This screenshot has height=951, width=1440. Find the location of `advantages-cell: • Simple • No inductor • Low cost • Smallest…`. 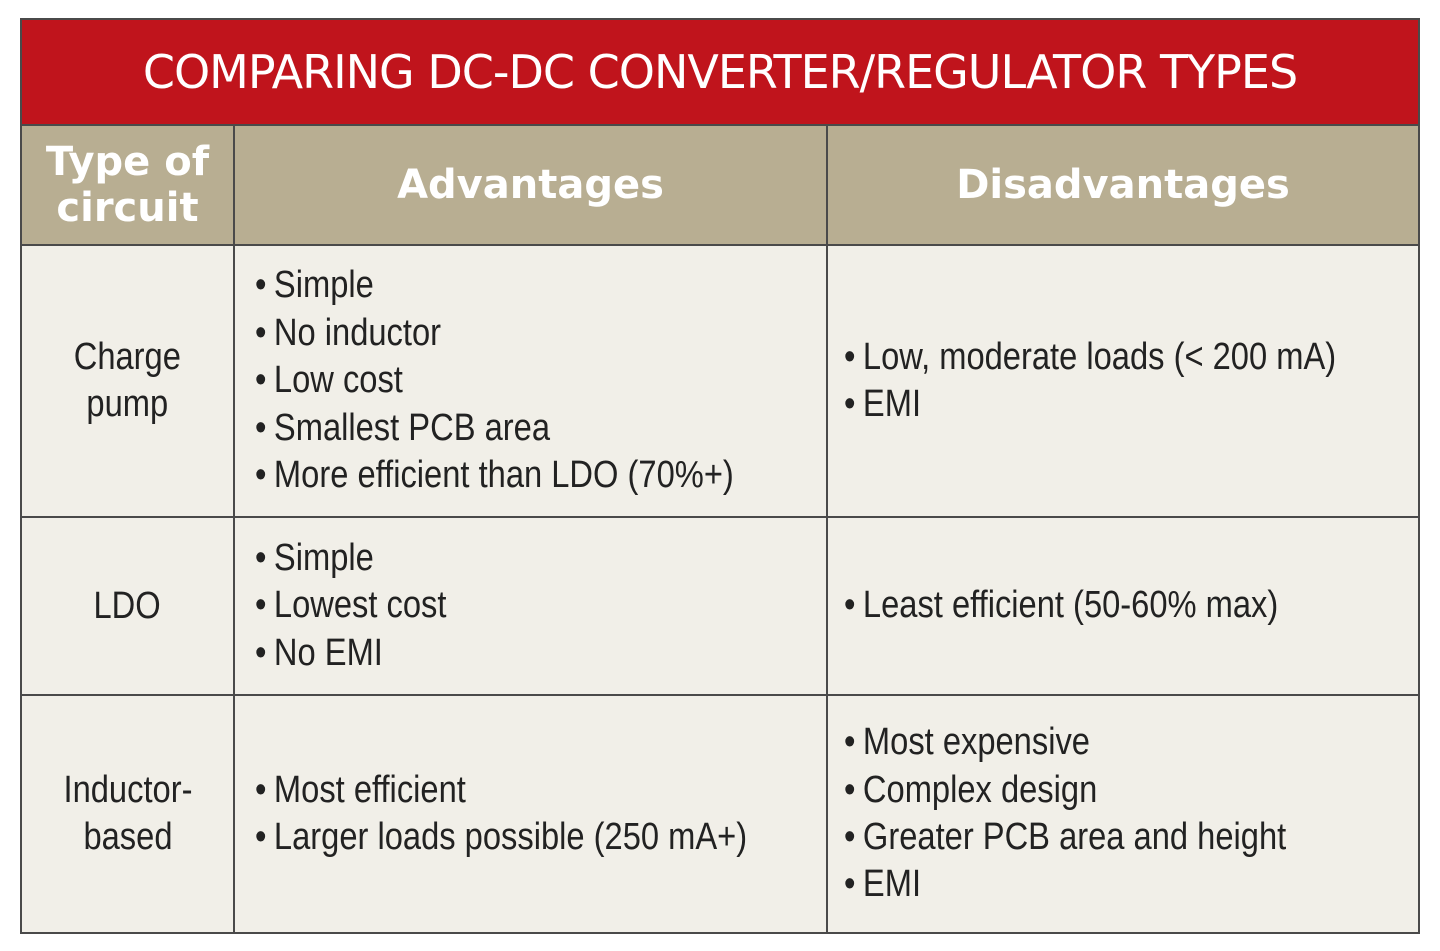

advantages-cell: • Simple • No inductor • Low cost • Smallest… is located at coordinates (531, 381).